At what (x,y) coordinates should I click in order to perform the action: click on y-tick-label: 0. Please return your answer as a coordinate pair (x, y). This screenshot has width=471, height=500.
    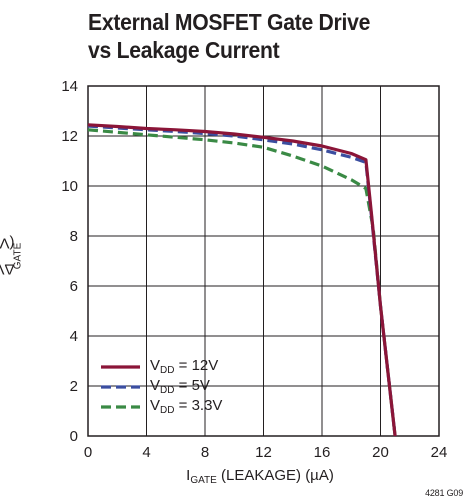
    Looking at the image, I should click on (74, 436).